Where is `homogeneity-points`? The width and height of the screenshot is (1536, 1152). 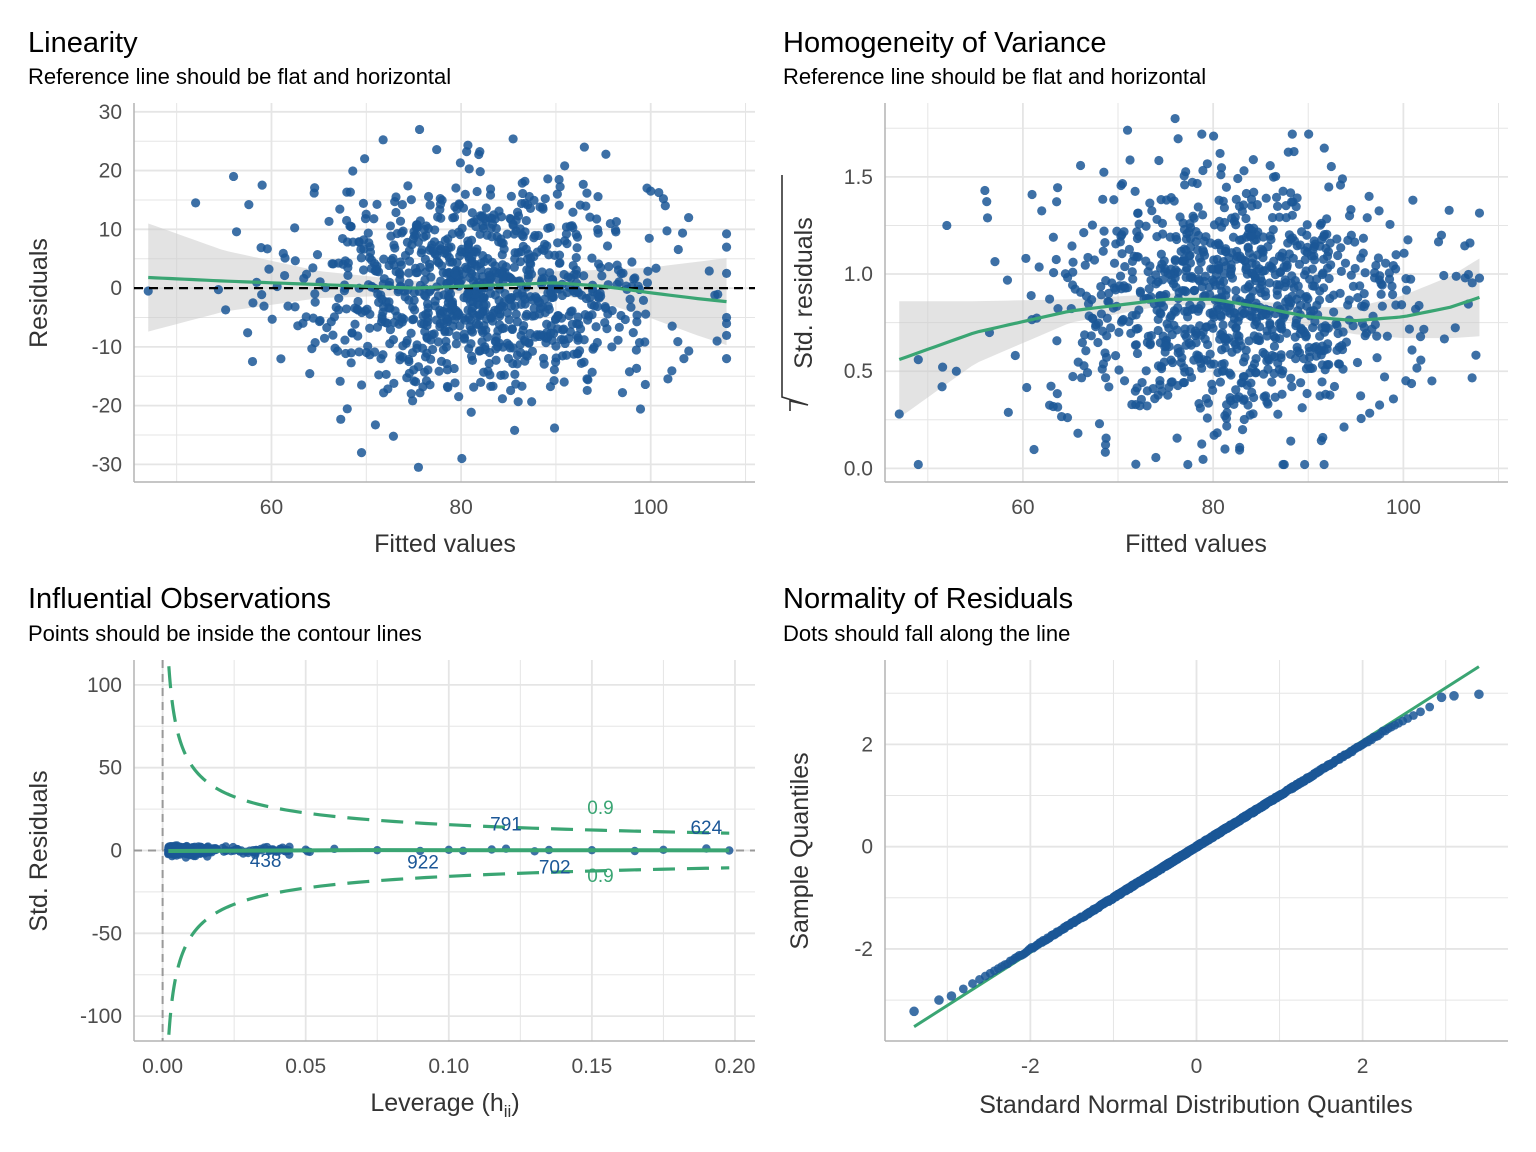 homogeneity-points is located at coordinates (1189, 291).